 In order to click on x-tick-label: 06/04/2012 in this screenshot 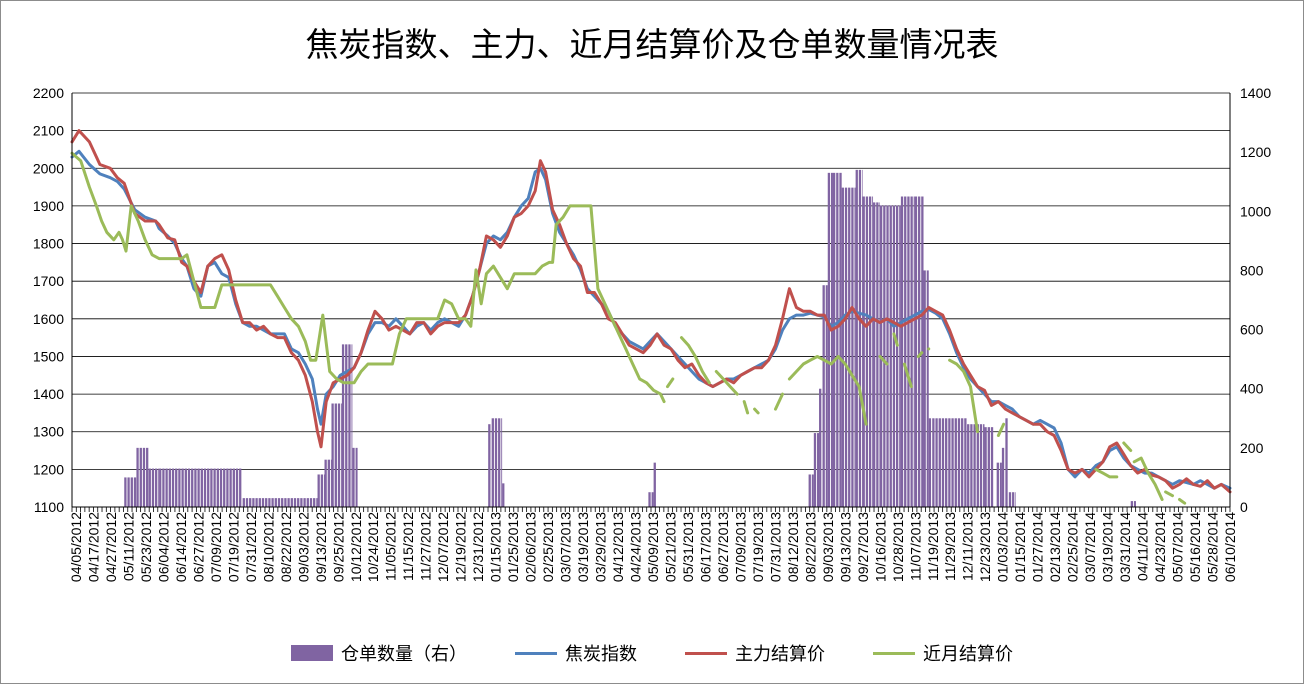, I will do `click(163, 547)`.